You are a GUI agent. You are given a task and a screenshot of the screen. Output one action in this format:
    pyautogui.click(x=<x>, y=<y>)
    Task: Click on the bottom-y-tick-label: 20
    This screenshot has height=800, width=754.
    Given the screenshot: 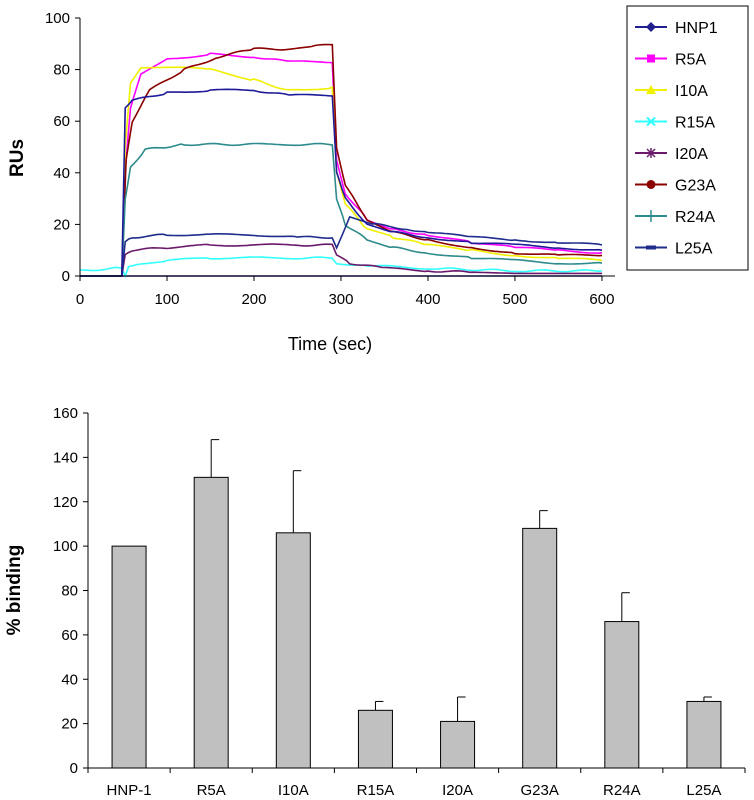 What is the action you would take?
    pyautogui.click(x=69, y=724)
    